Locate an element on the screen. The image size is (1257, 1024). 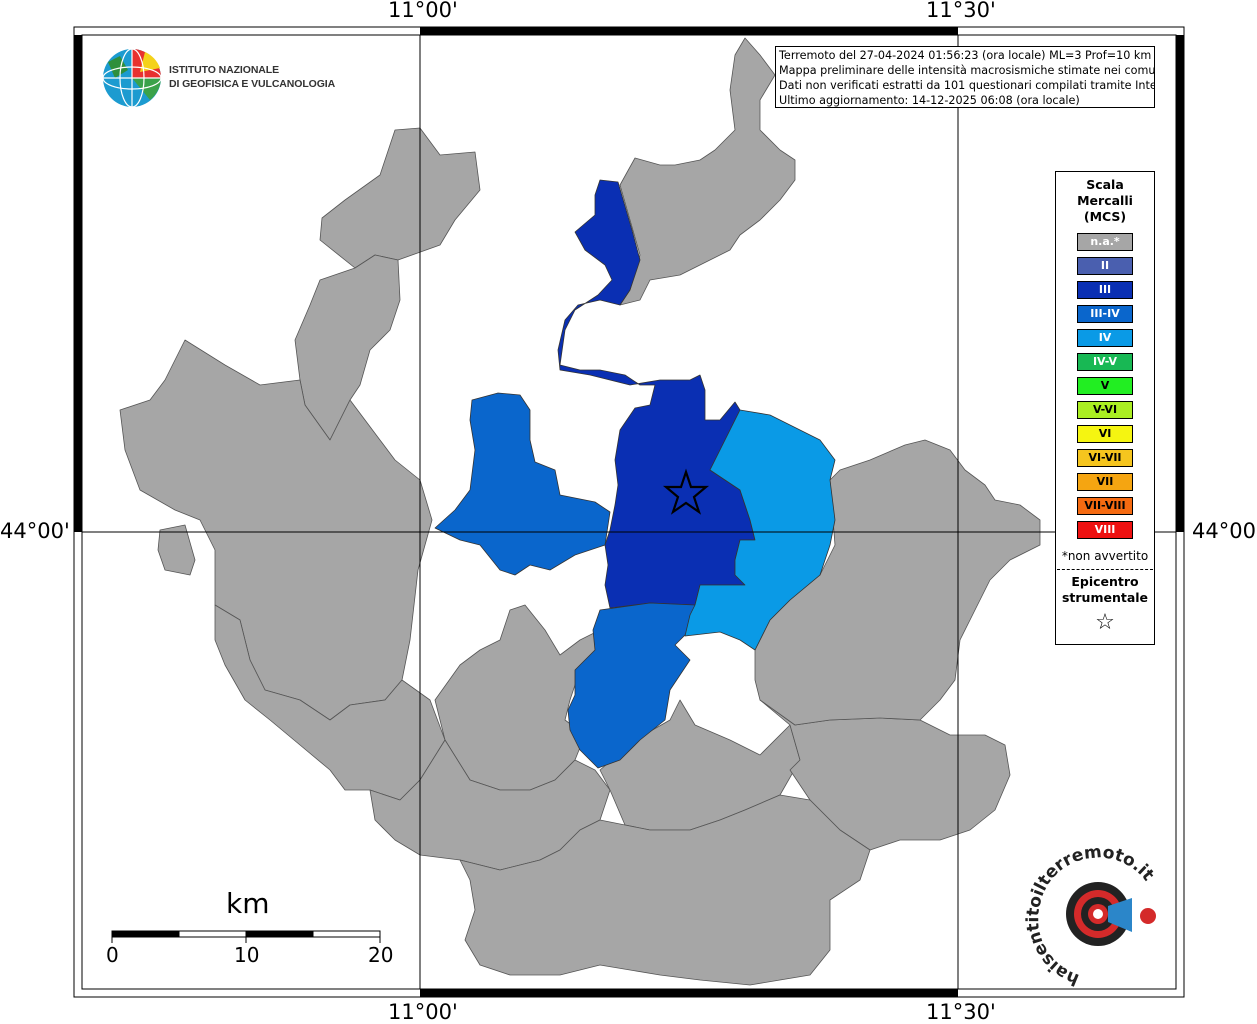
legend-item-iv: IV is located at coordinates (1105, 338).